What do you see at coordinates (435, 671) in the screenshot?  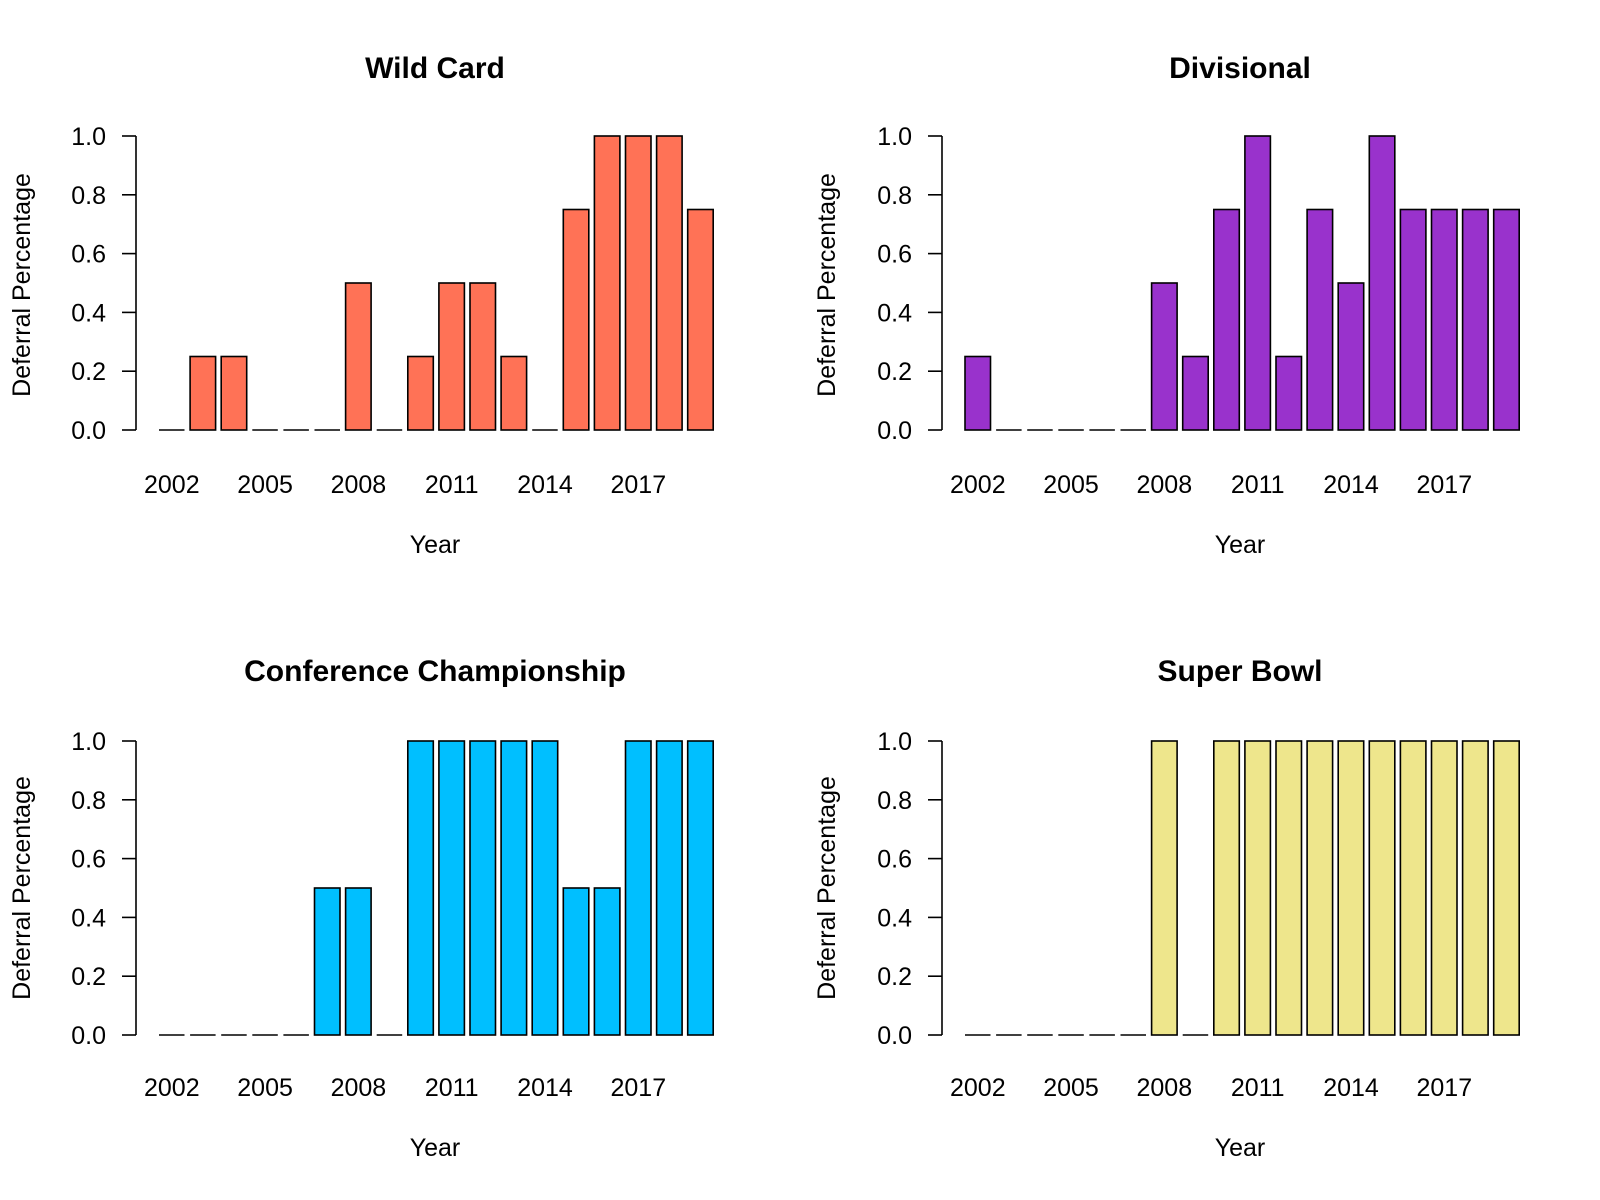 I see `chart-title: Conference Championship` at bounding box center [435, 671].